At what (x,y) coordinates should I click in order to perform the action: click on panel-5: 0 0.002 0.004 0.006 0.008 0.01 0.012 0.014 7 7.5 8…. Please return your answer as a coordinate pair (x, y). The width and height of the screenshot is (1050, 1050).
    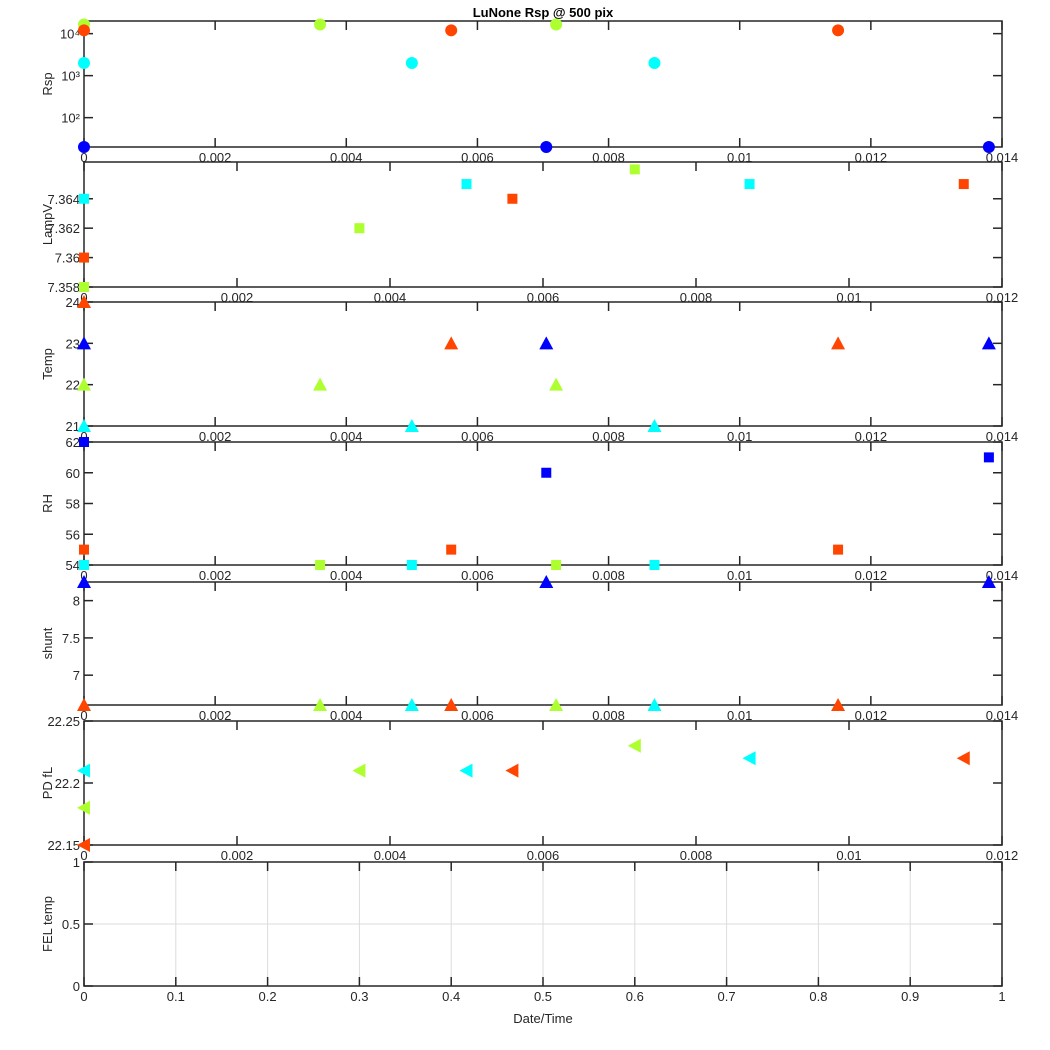
    Looking at the image, I should click on (529, 649).